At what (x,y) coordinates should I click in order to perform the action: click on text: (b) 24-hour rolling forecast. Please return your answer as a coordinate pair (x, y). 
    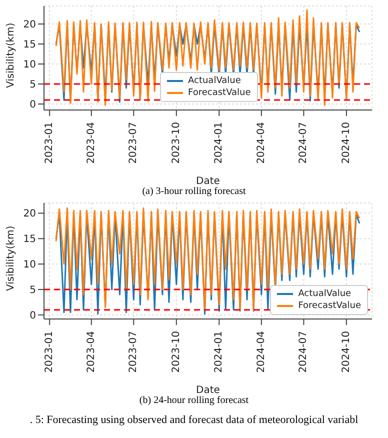
    Looking at the image, I should click on (194, 400).